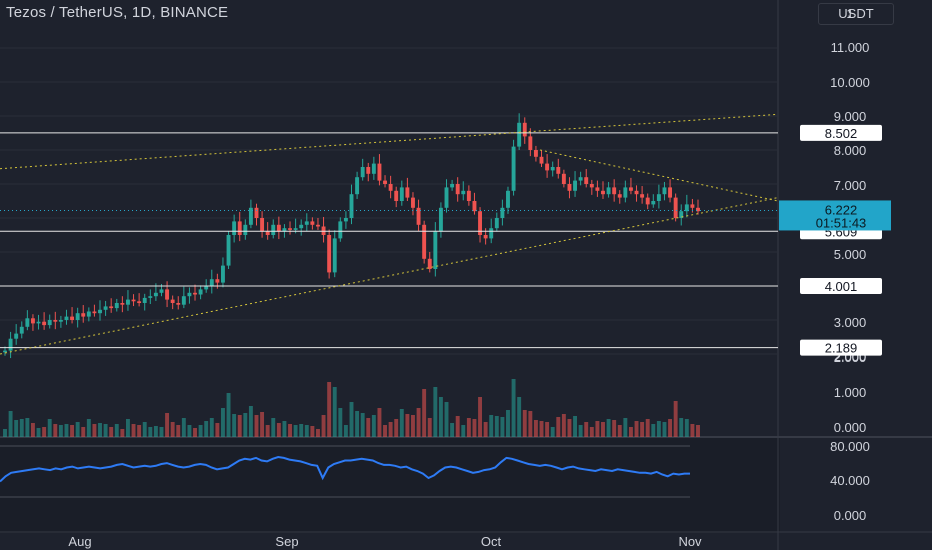  Describe the element at coordinates (850, 185) in the screenshot. I see `price-axis-label: 7.000` at that location.